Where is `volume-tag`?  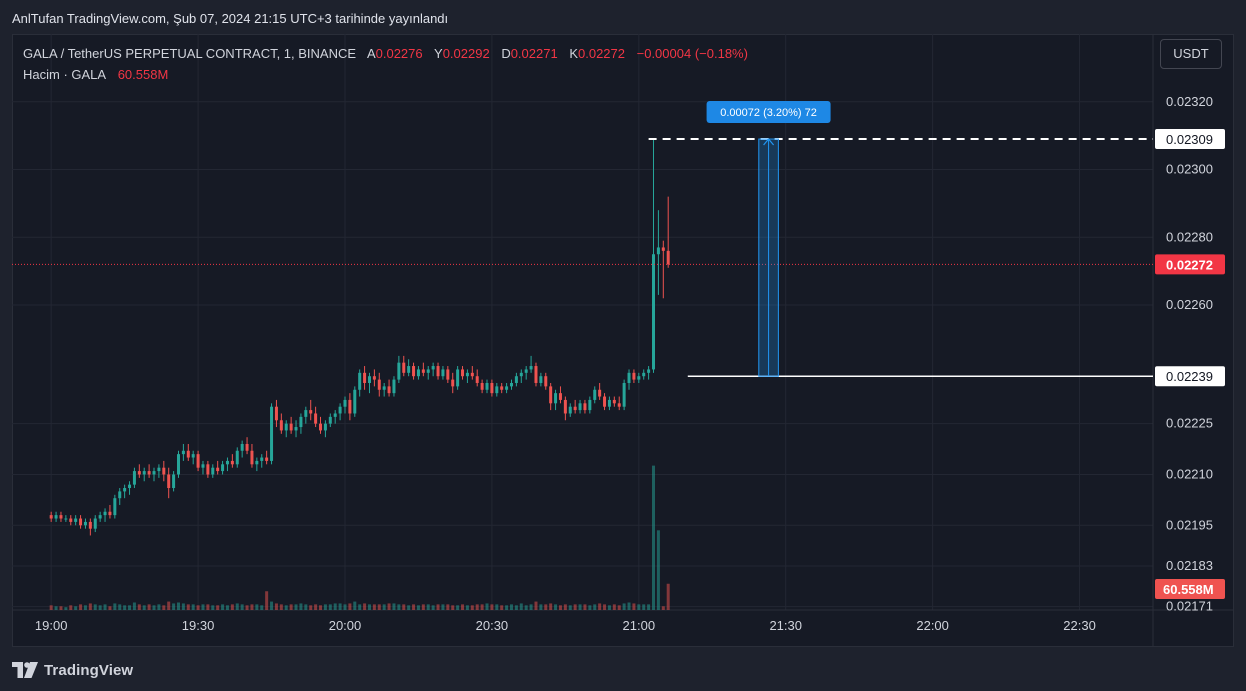 volume-tag is located at coordinates (1190, 589).